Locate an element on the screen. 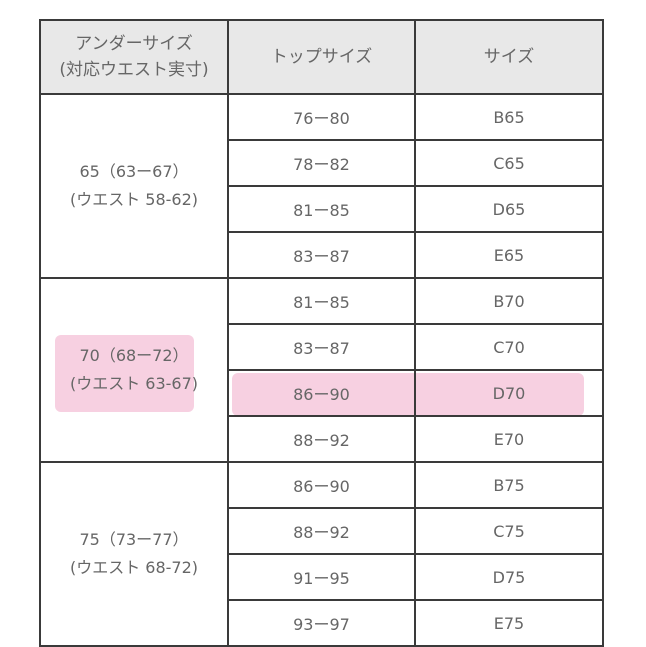  size-cell: B75 is located at coordinates (509, 485).